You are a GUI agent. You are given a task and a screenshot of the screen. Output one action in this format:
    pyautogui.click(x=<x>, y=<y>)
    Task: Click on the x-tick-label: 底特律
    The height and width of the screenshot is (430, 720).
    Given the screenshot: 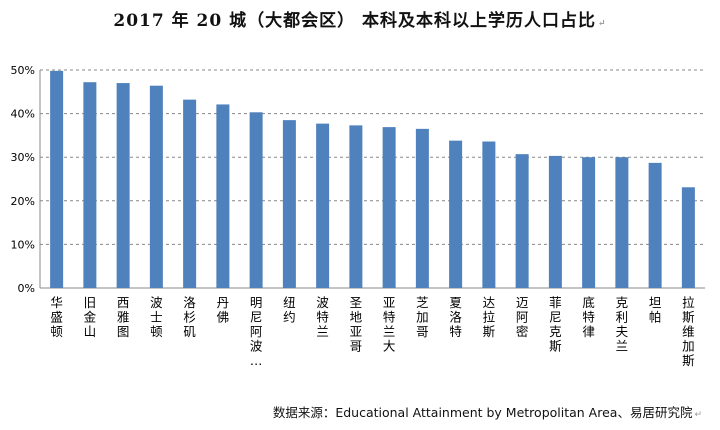 What is the action you would take?
    pyautogui.click(x=588, y=317)
    